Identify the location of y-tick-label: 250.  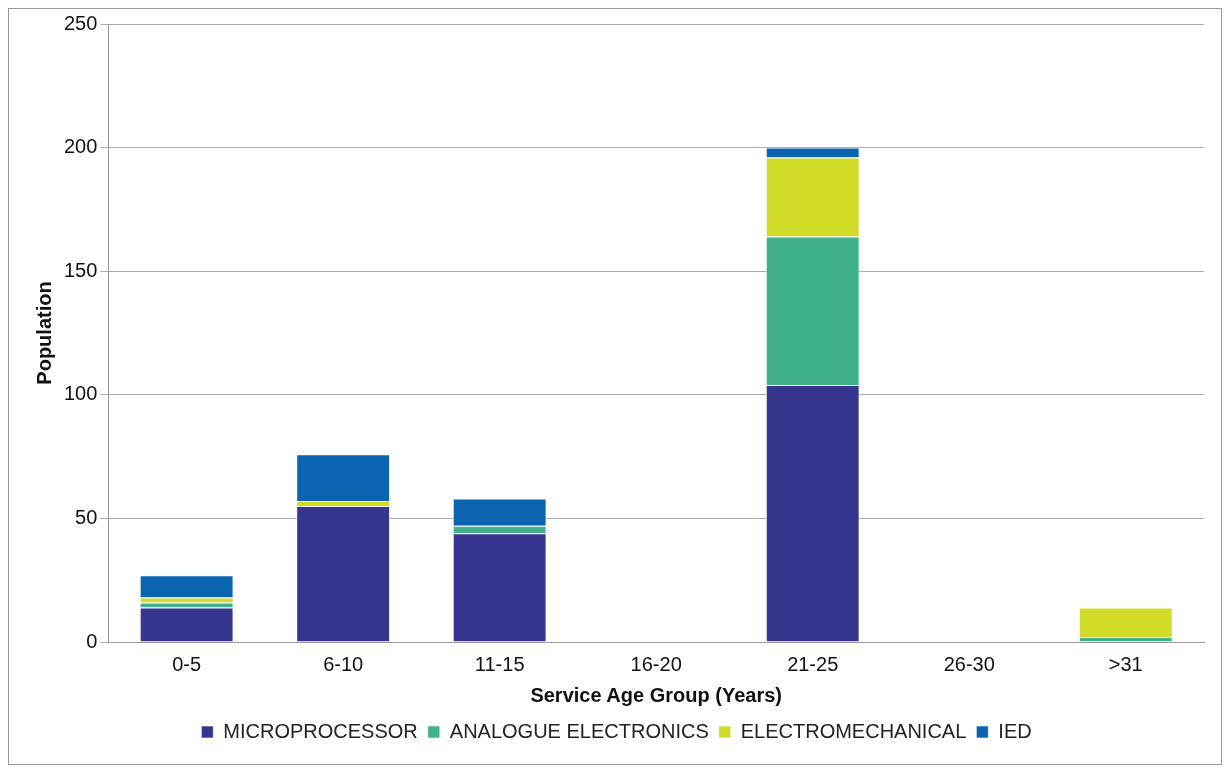
(80, 22).